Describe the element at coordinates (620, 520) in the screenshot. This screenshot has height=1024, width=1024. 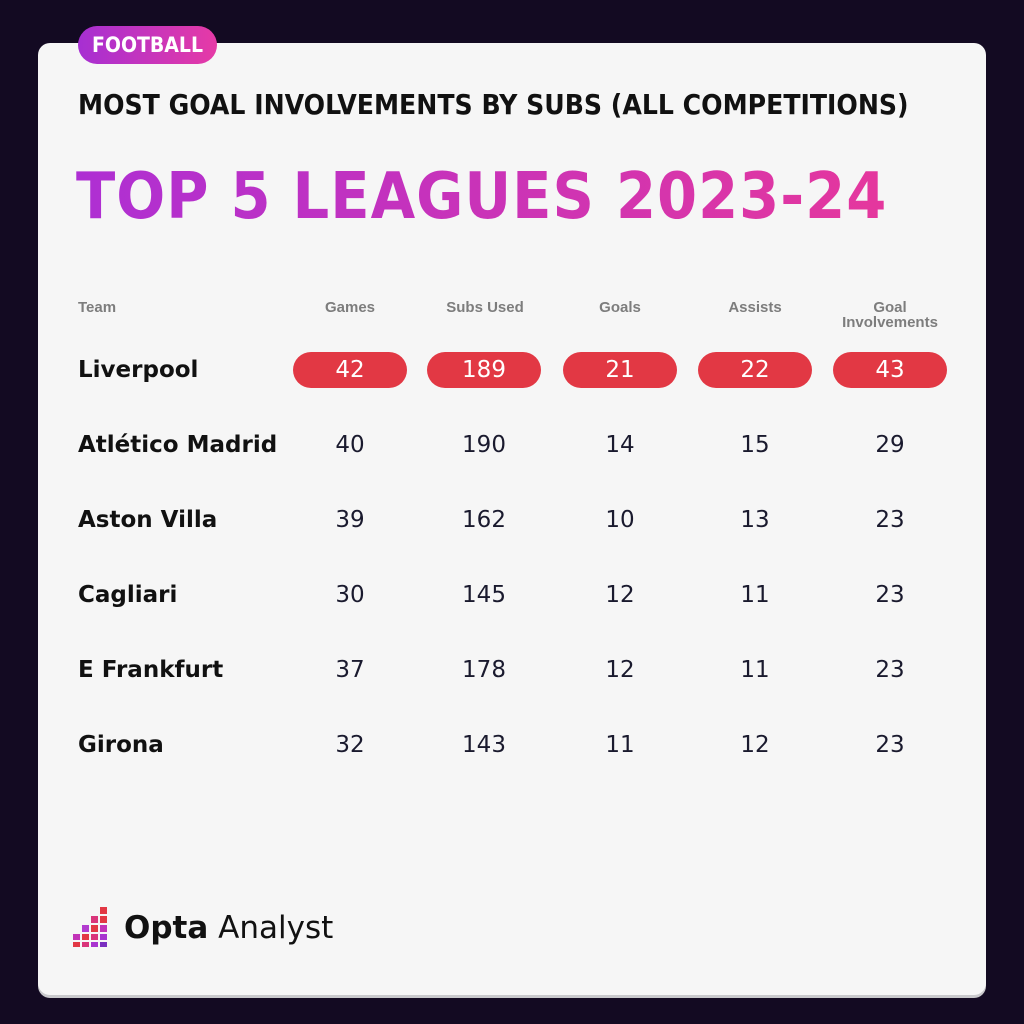
I see `cell-goals: 10` at that location.